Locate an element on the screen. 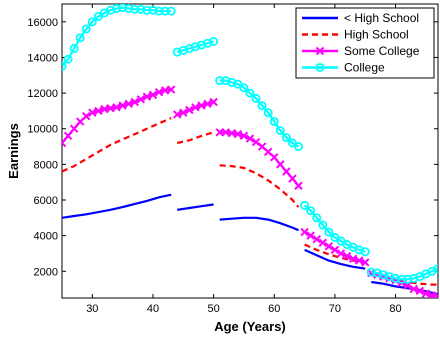 This screenshot has height=338, width=440. y-tick-label: 16000 is located at coordinates (42, 23).